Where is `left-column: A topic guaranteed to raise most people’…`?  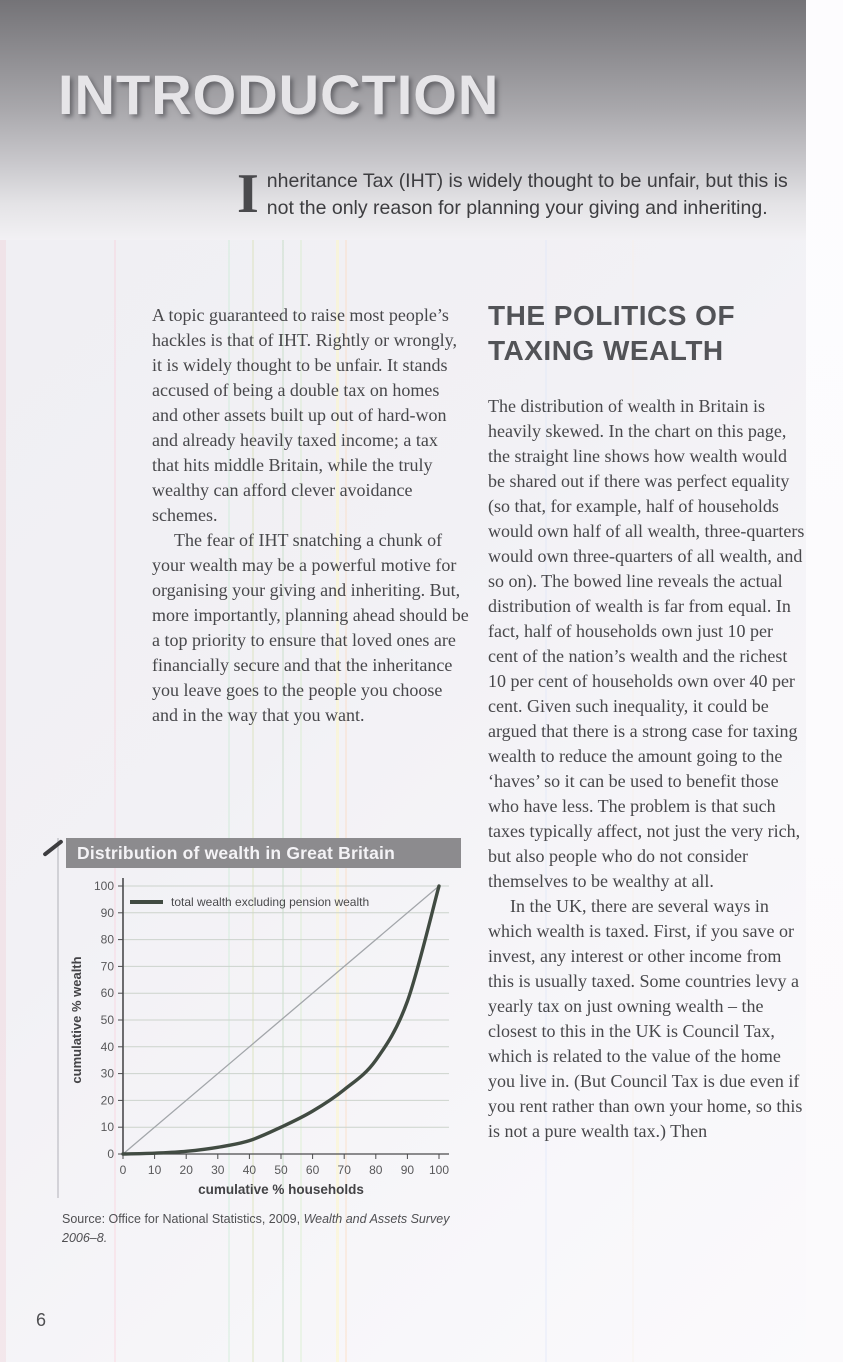
left-column: A topic guaranteed to raise most people’… is located at coordinates (310, 515).